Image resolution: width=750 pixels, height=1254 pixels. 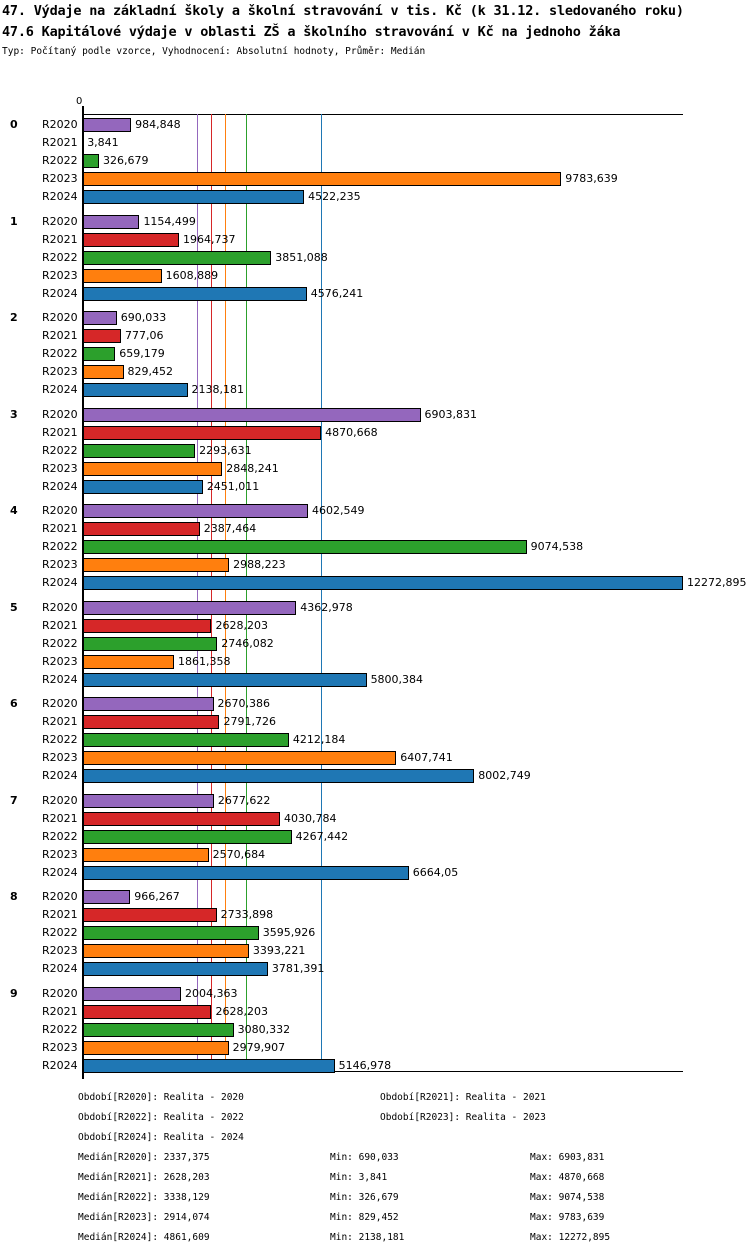 What do you see at coordinates (239, 854) in the screenshot?
I see `bar-value-label: 2570,684` at bounding box center [239, 854].